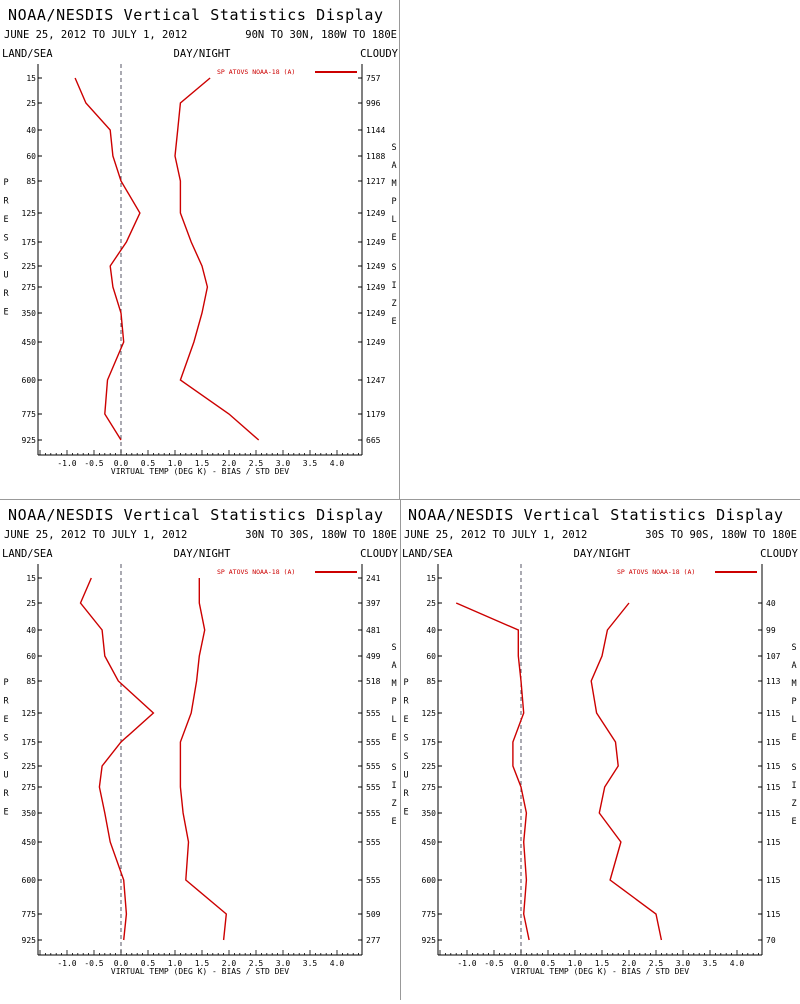 The image size is (800, 1004). What do you see at coordinates (405, 683) in the screenshot?
I see `ylabel-letter: P` at bounding box center [405, 683].